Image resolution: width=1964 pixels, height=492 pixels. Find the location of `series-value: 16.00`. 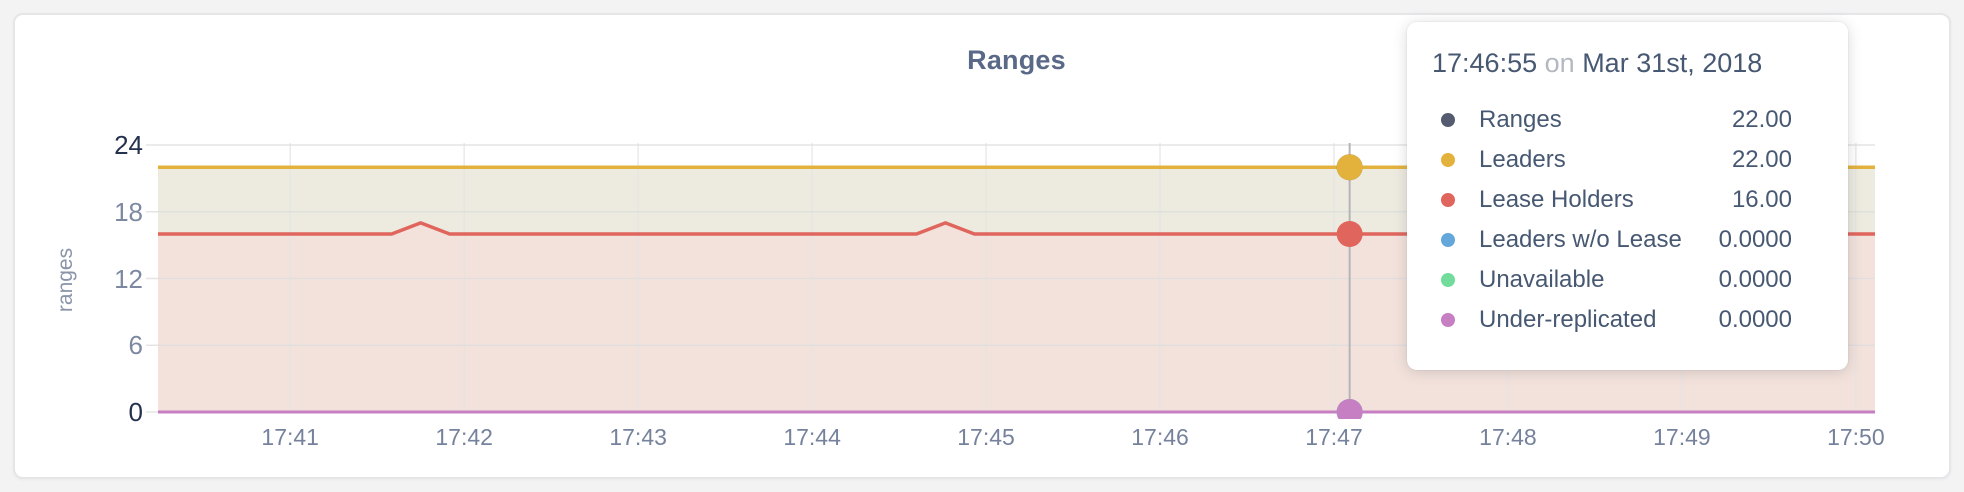

series-value: 16.00 is located at coordinates (1761, 199).